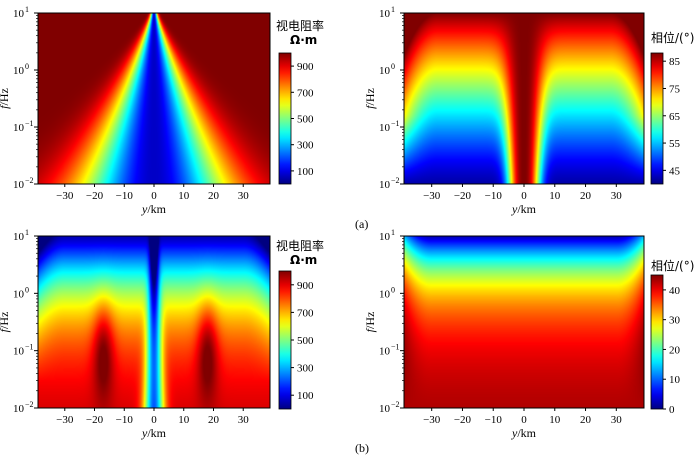 The height and width of the screenshot is (462, 700). I want to click on b-phase-ytick-exponent: 0, so click(393, 289).